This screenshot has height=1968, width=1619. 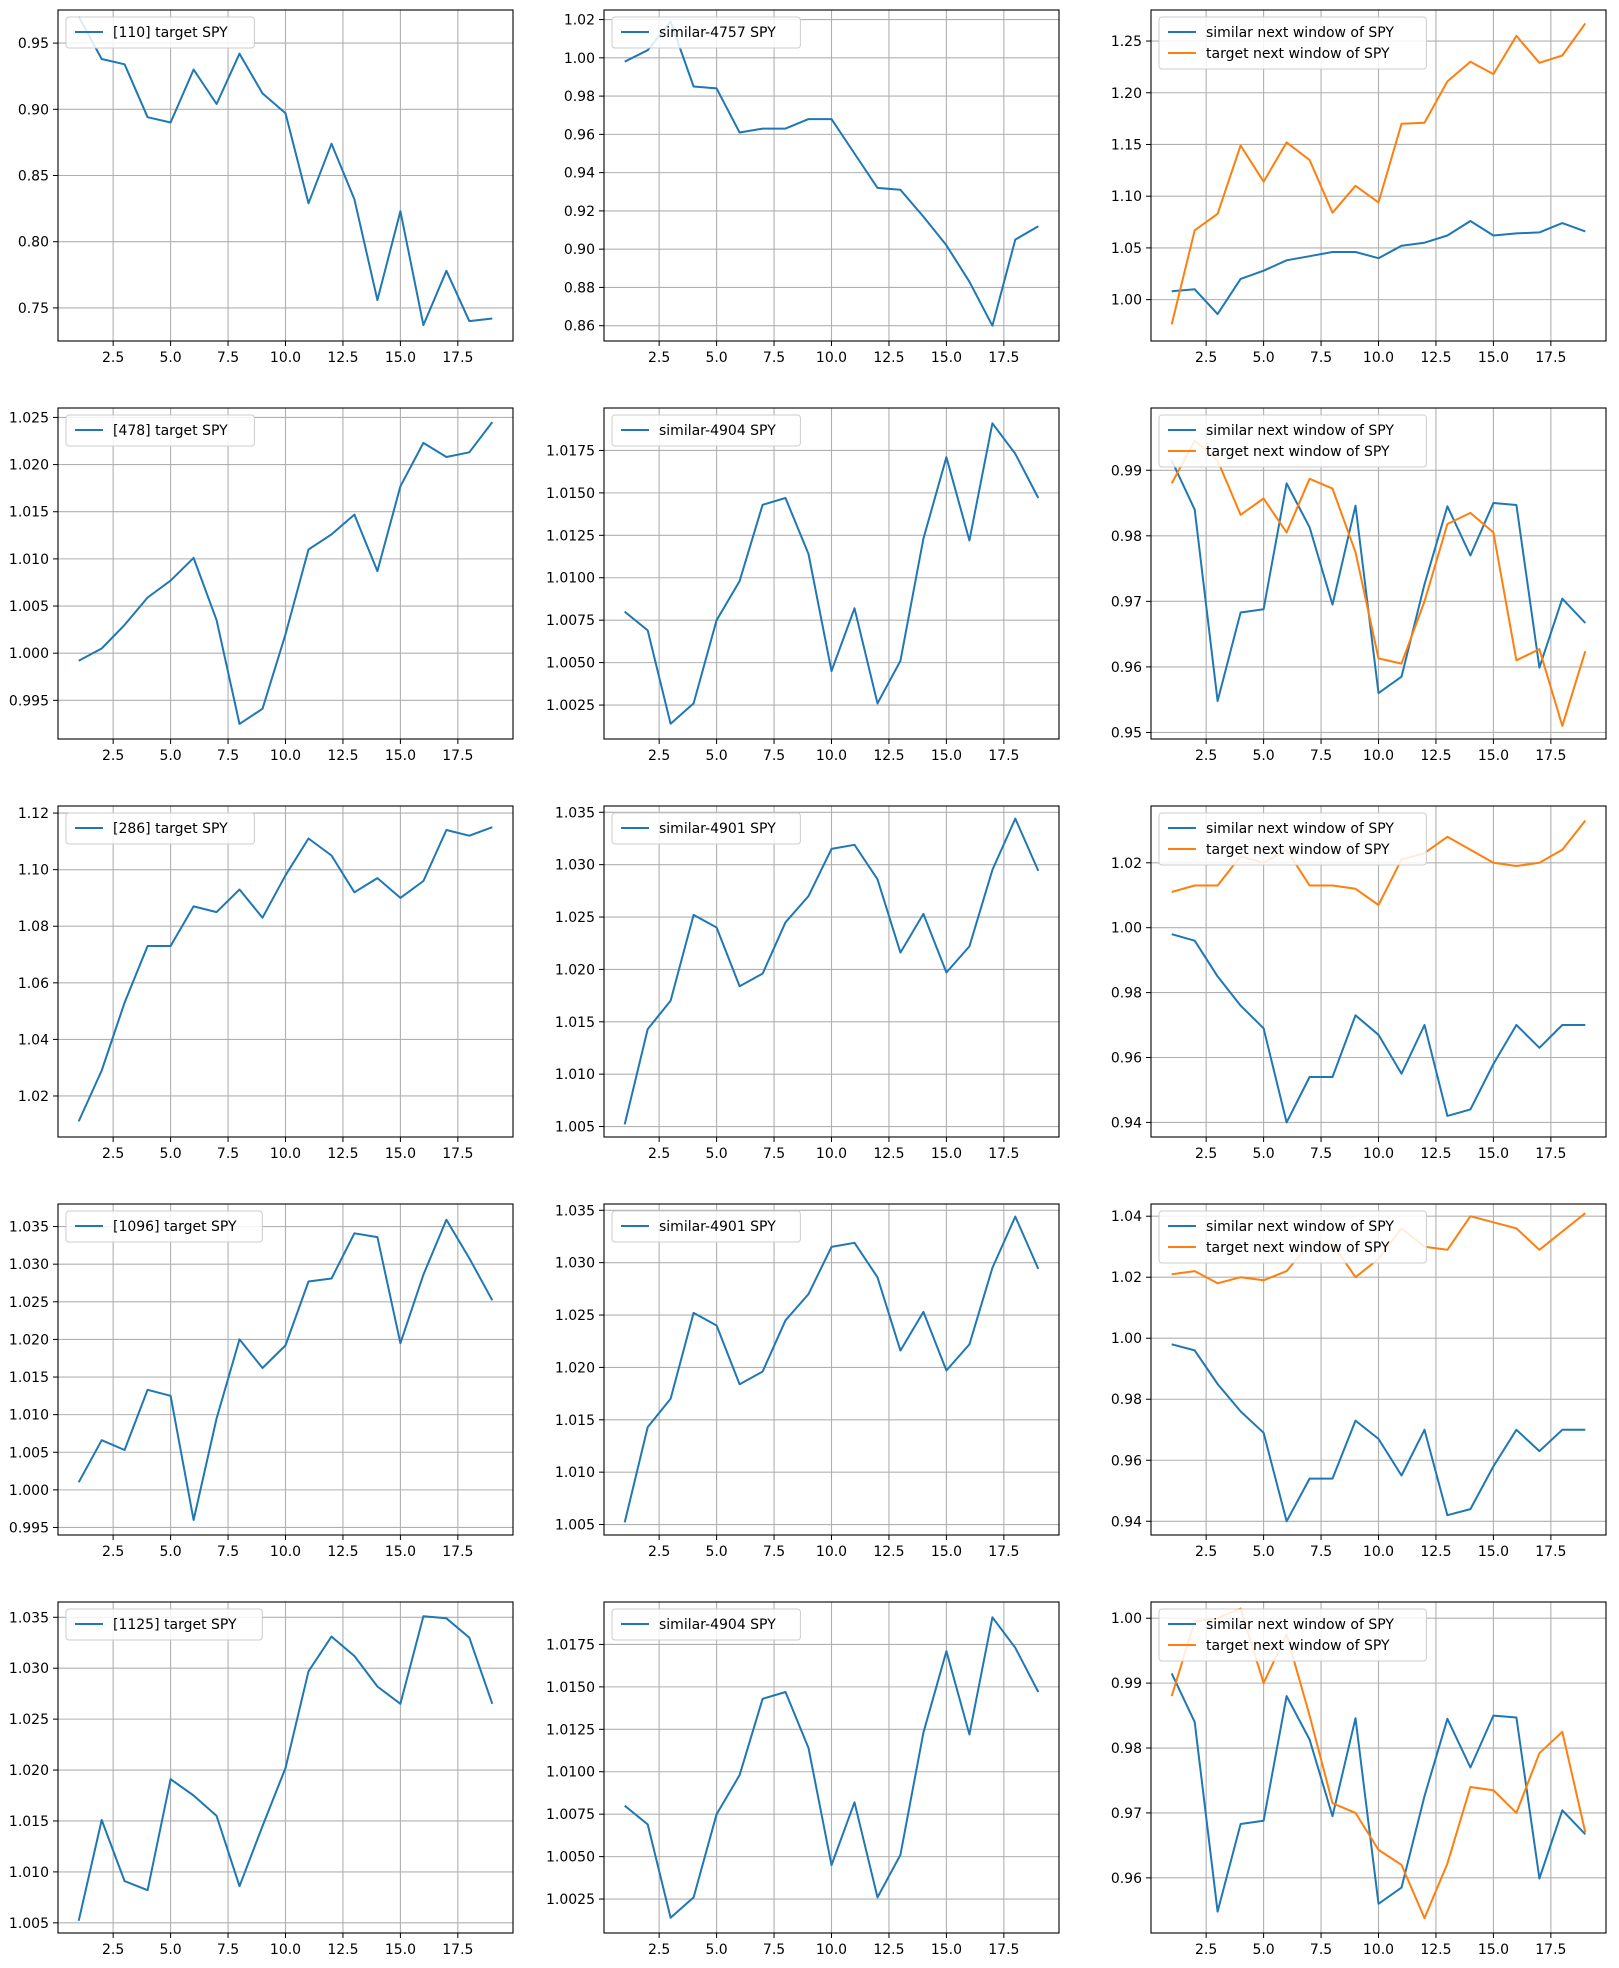 What do you see at coordinates (29, 1303) in the screenshot?
I see `y-tick-label: 1.025` at bounding box center [29, 1303].